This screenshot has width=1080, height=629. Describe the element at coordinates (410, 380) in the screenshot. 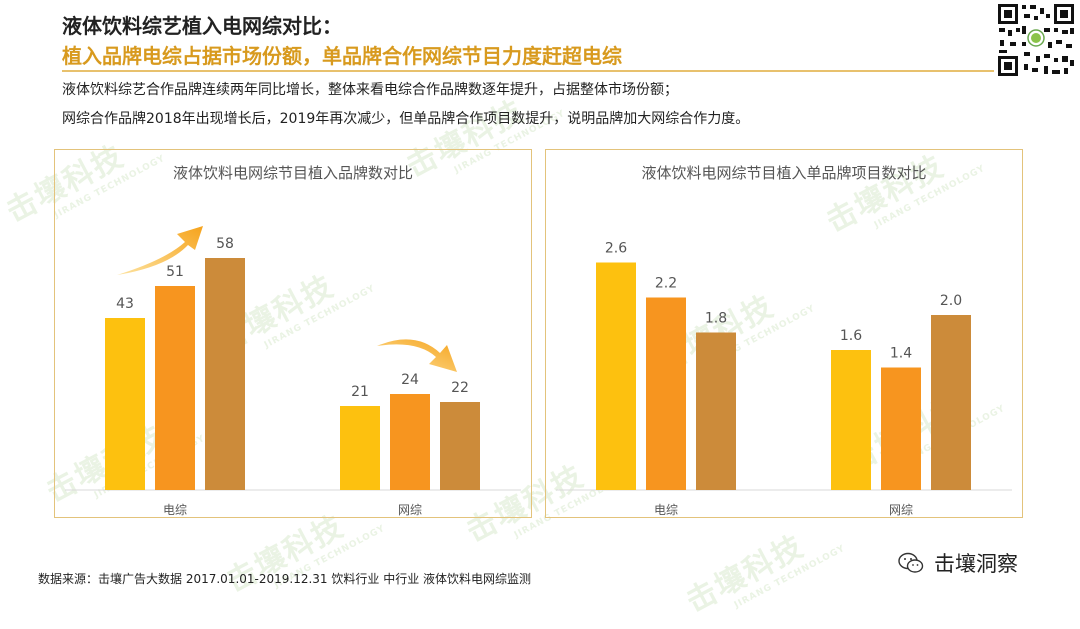

I see `data-label: 24` at that location.